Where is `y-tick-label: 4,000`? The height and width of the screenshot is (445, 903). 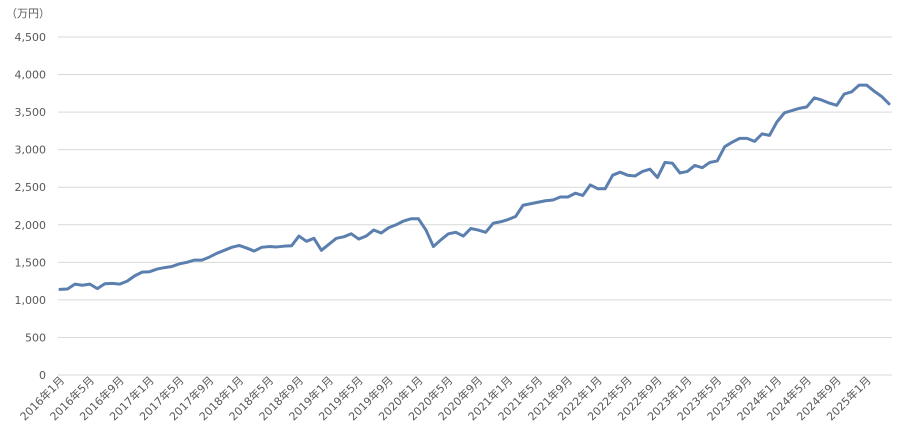 y-tick-label: 4,000 is located at coordinates (31, 75).